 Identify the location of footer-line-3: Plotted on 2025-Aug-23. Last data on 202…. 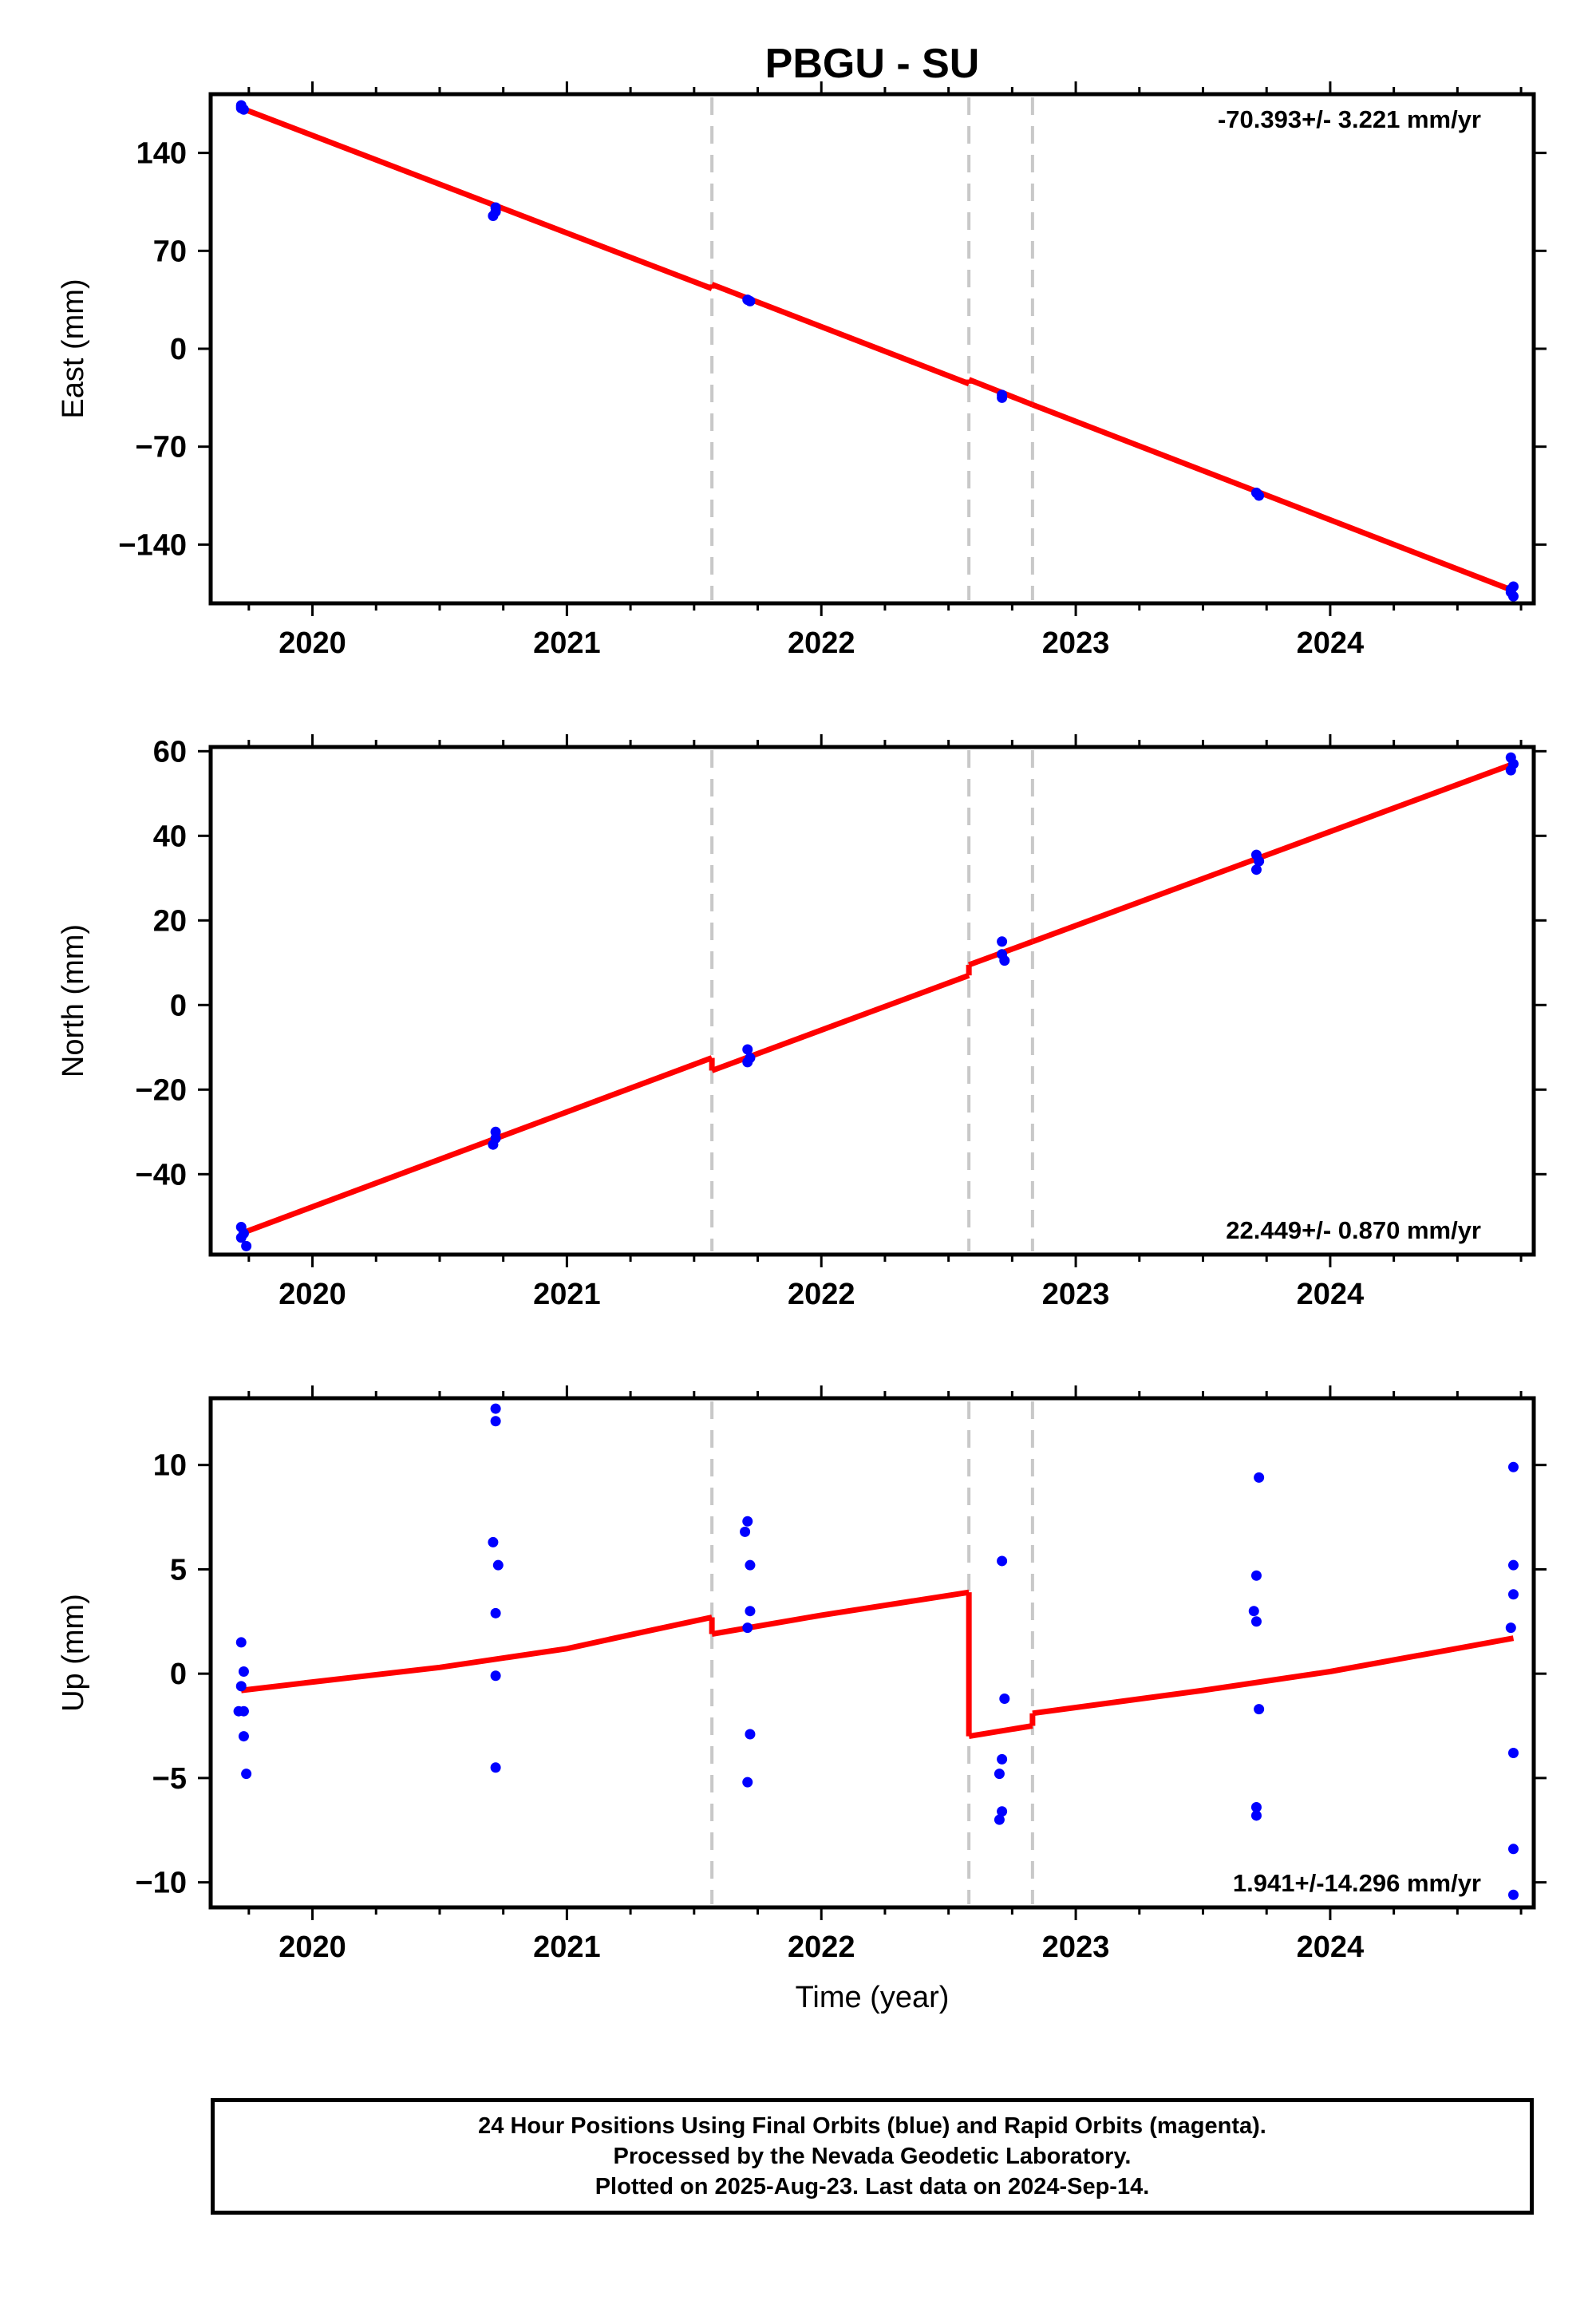
(873, 2186).